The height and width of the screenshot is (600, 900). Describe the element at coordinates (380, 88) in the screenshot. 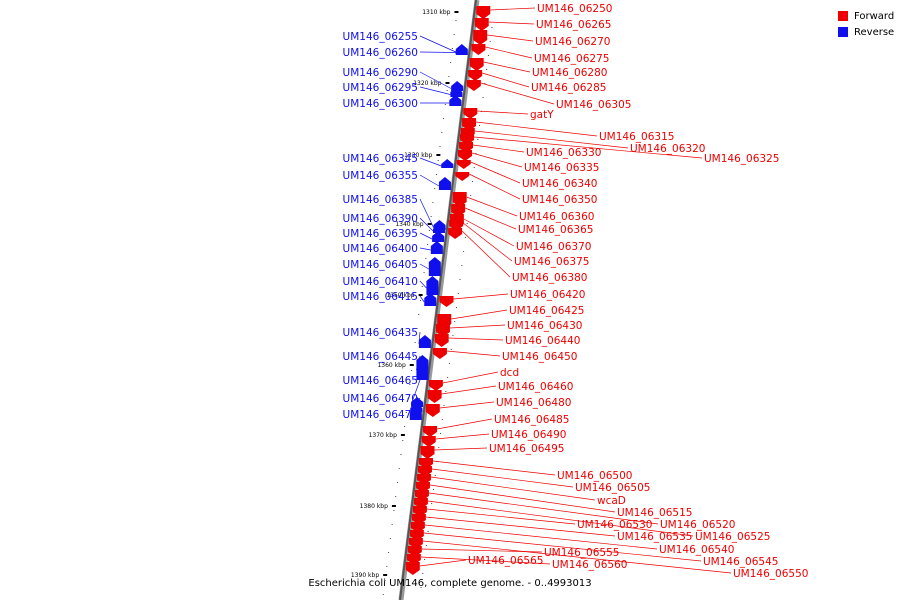

I see `reverse-gene-label: UM146_06295` at that location.